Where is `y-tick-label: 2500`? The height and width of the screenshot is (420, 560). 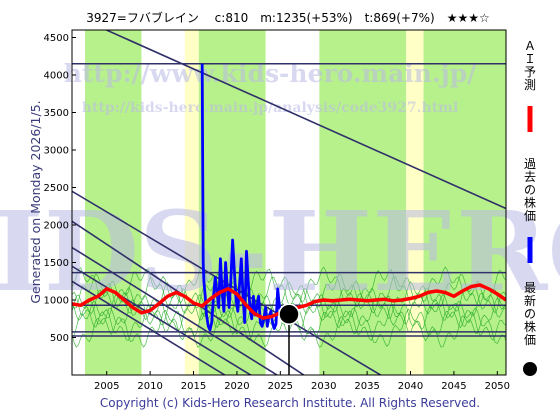
y-tick-label: 2500 is located at coordinates (56, 188).